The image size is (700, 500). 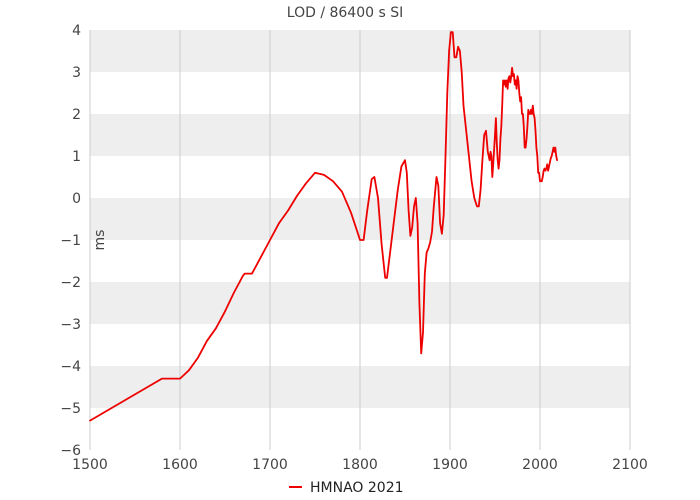 I want to click on y-tick-label: 0, so click(x=76, y=199).